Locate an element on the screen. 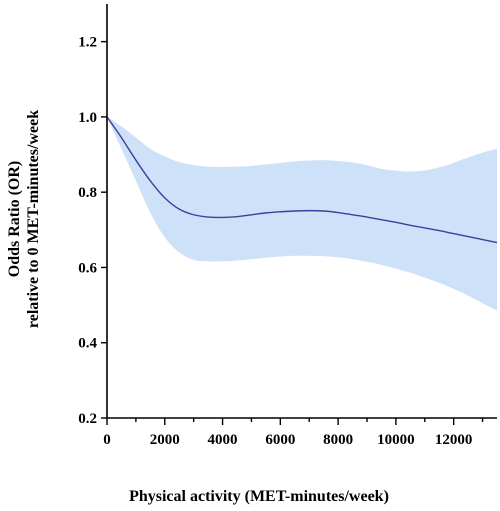  y-tick-label: 1.0 is located at coordinates (87, 118).